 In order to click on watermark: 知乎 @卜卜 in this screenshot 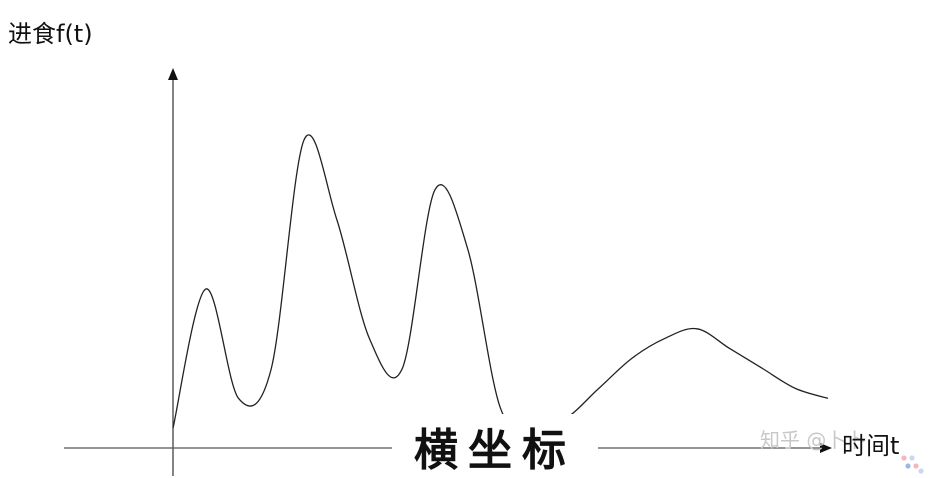, I will do `click(813, 440)`.